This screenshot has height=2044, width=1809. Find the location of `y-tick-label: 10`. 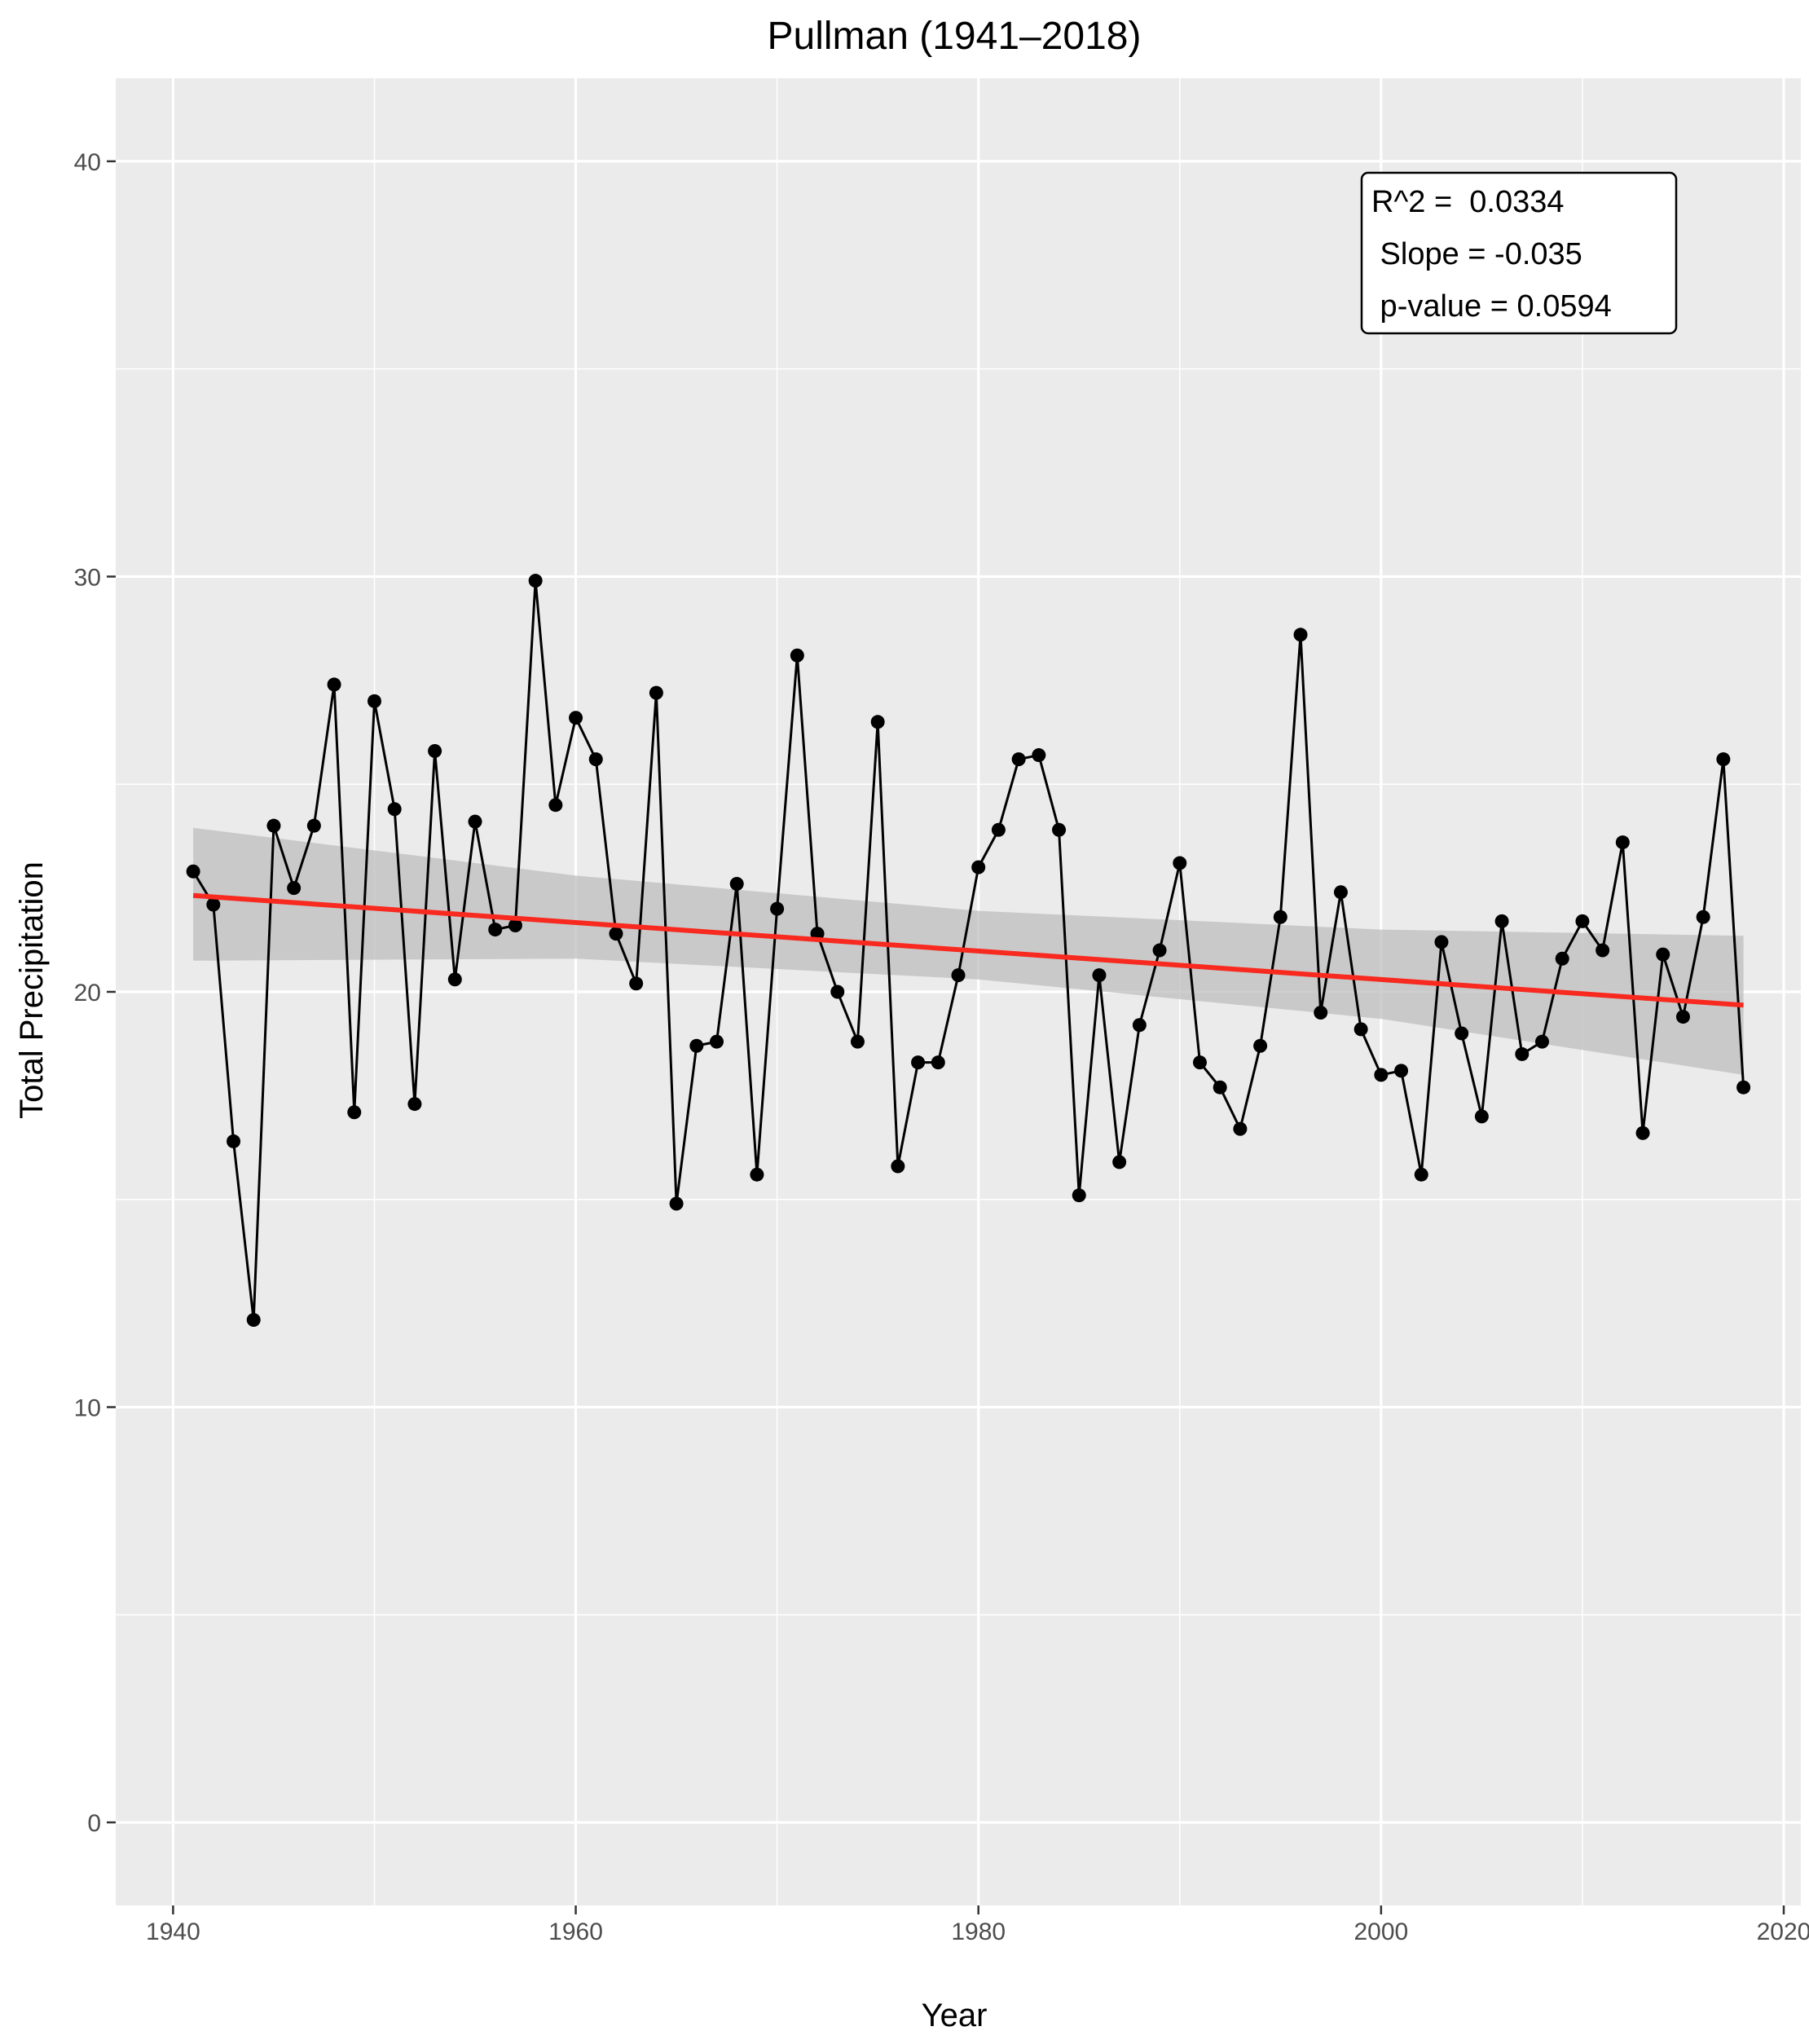

y-tick-label: 10 is located at coordinates (87, 1408).